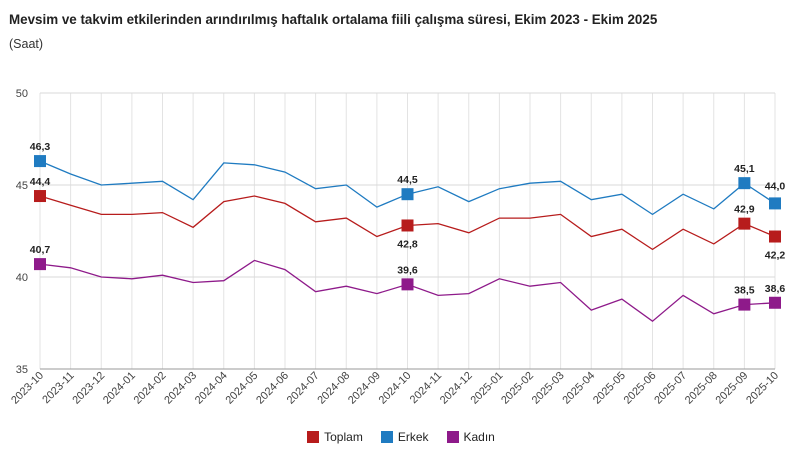  I want to click on x-tick-label: 2024-09, so click(364, 388).